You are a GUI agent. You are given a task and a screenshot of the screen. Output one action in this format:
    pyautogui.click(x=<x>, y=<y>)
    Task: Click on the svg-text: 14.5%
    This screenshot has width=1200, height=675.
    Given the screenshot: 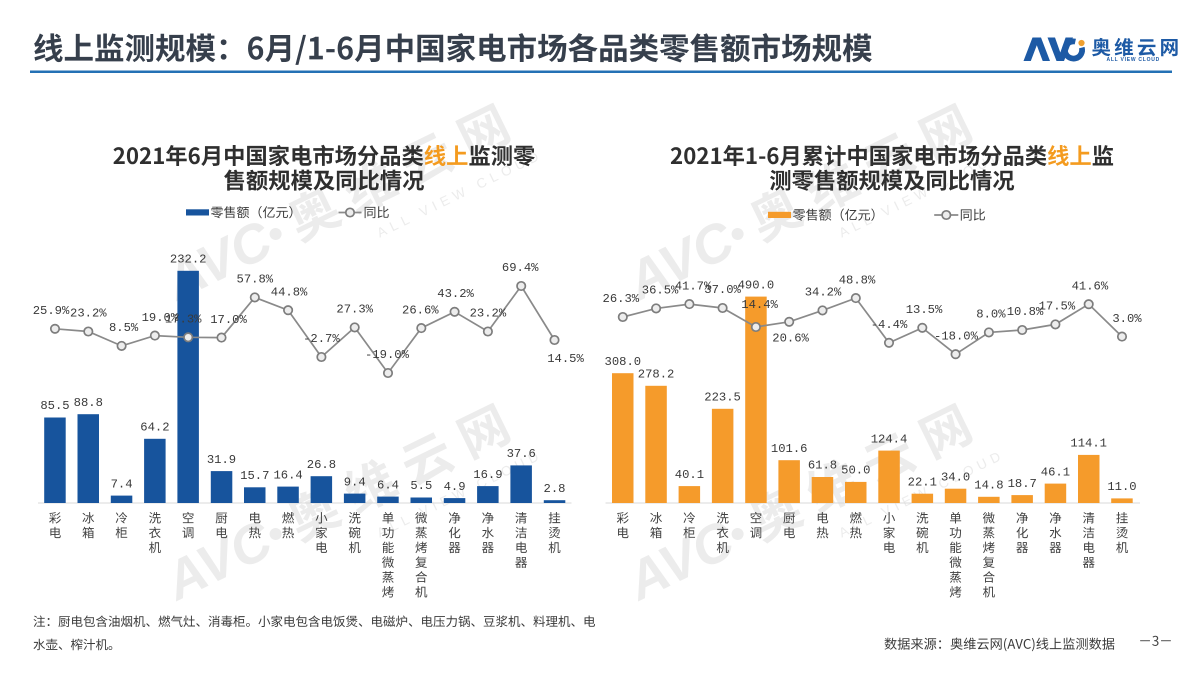 What is the action you would take?
    pyautogui.click(x=565, y=359)
    